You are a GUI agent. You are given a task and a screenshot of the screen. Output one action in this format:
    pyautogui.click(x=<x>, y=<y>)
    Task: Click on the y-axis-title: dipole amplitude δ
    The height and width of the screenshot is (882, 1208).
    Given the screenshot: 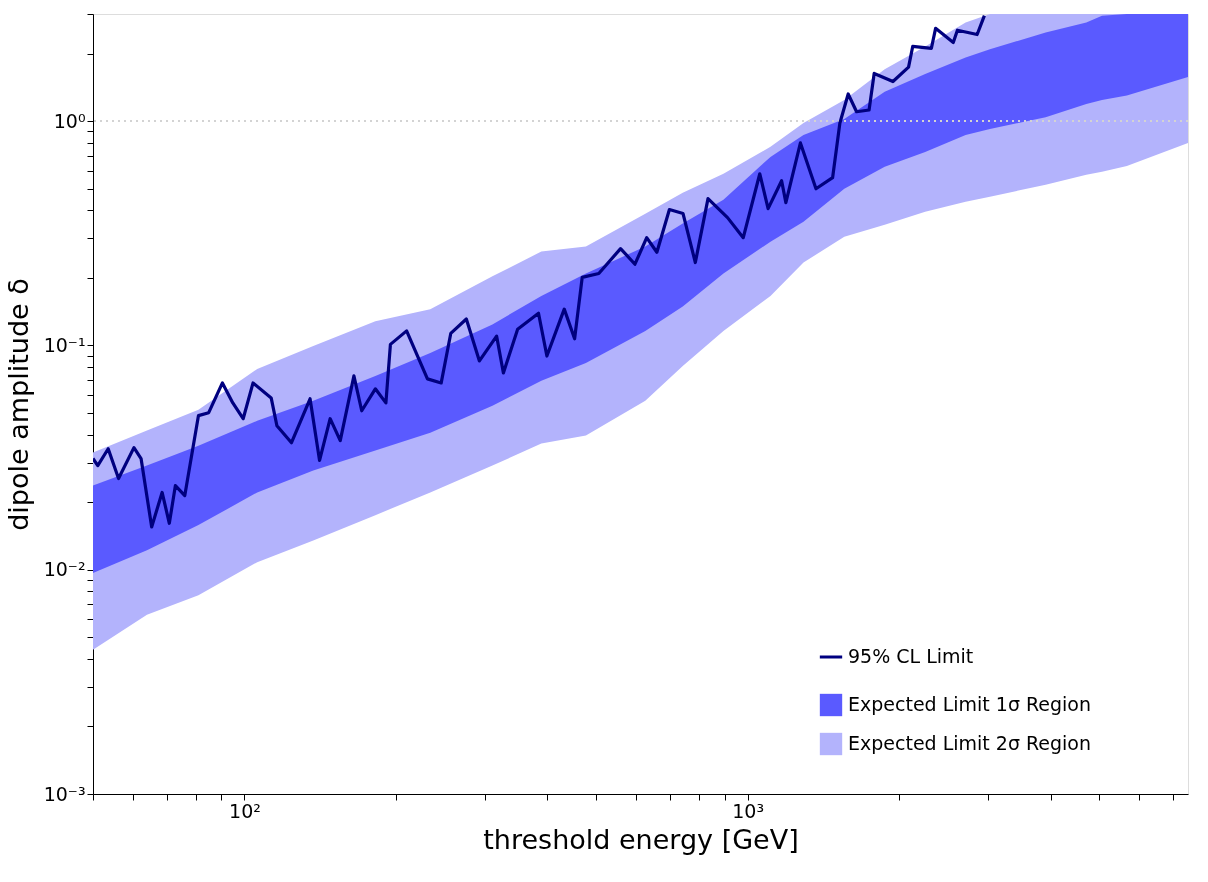 What is the action you would take?
    pyautogui.click(x=18, y=404)
    